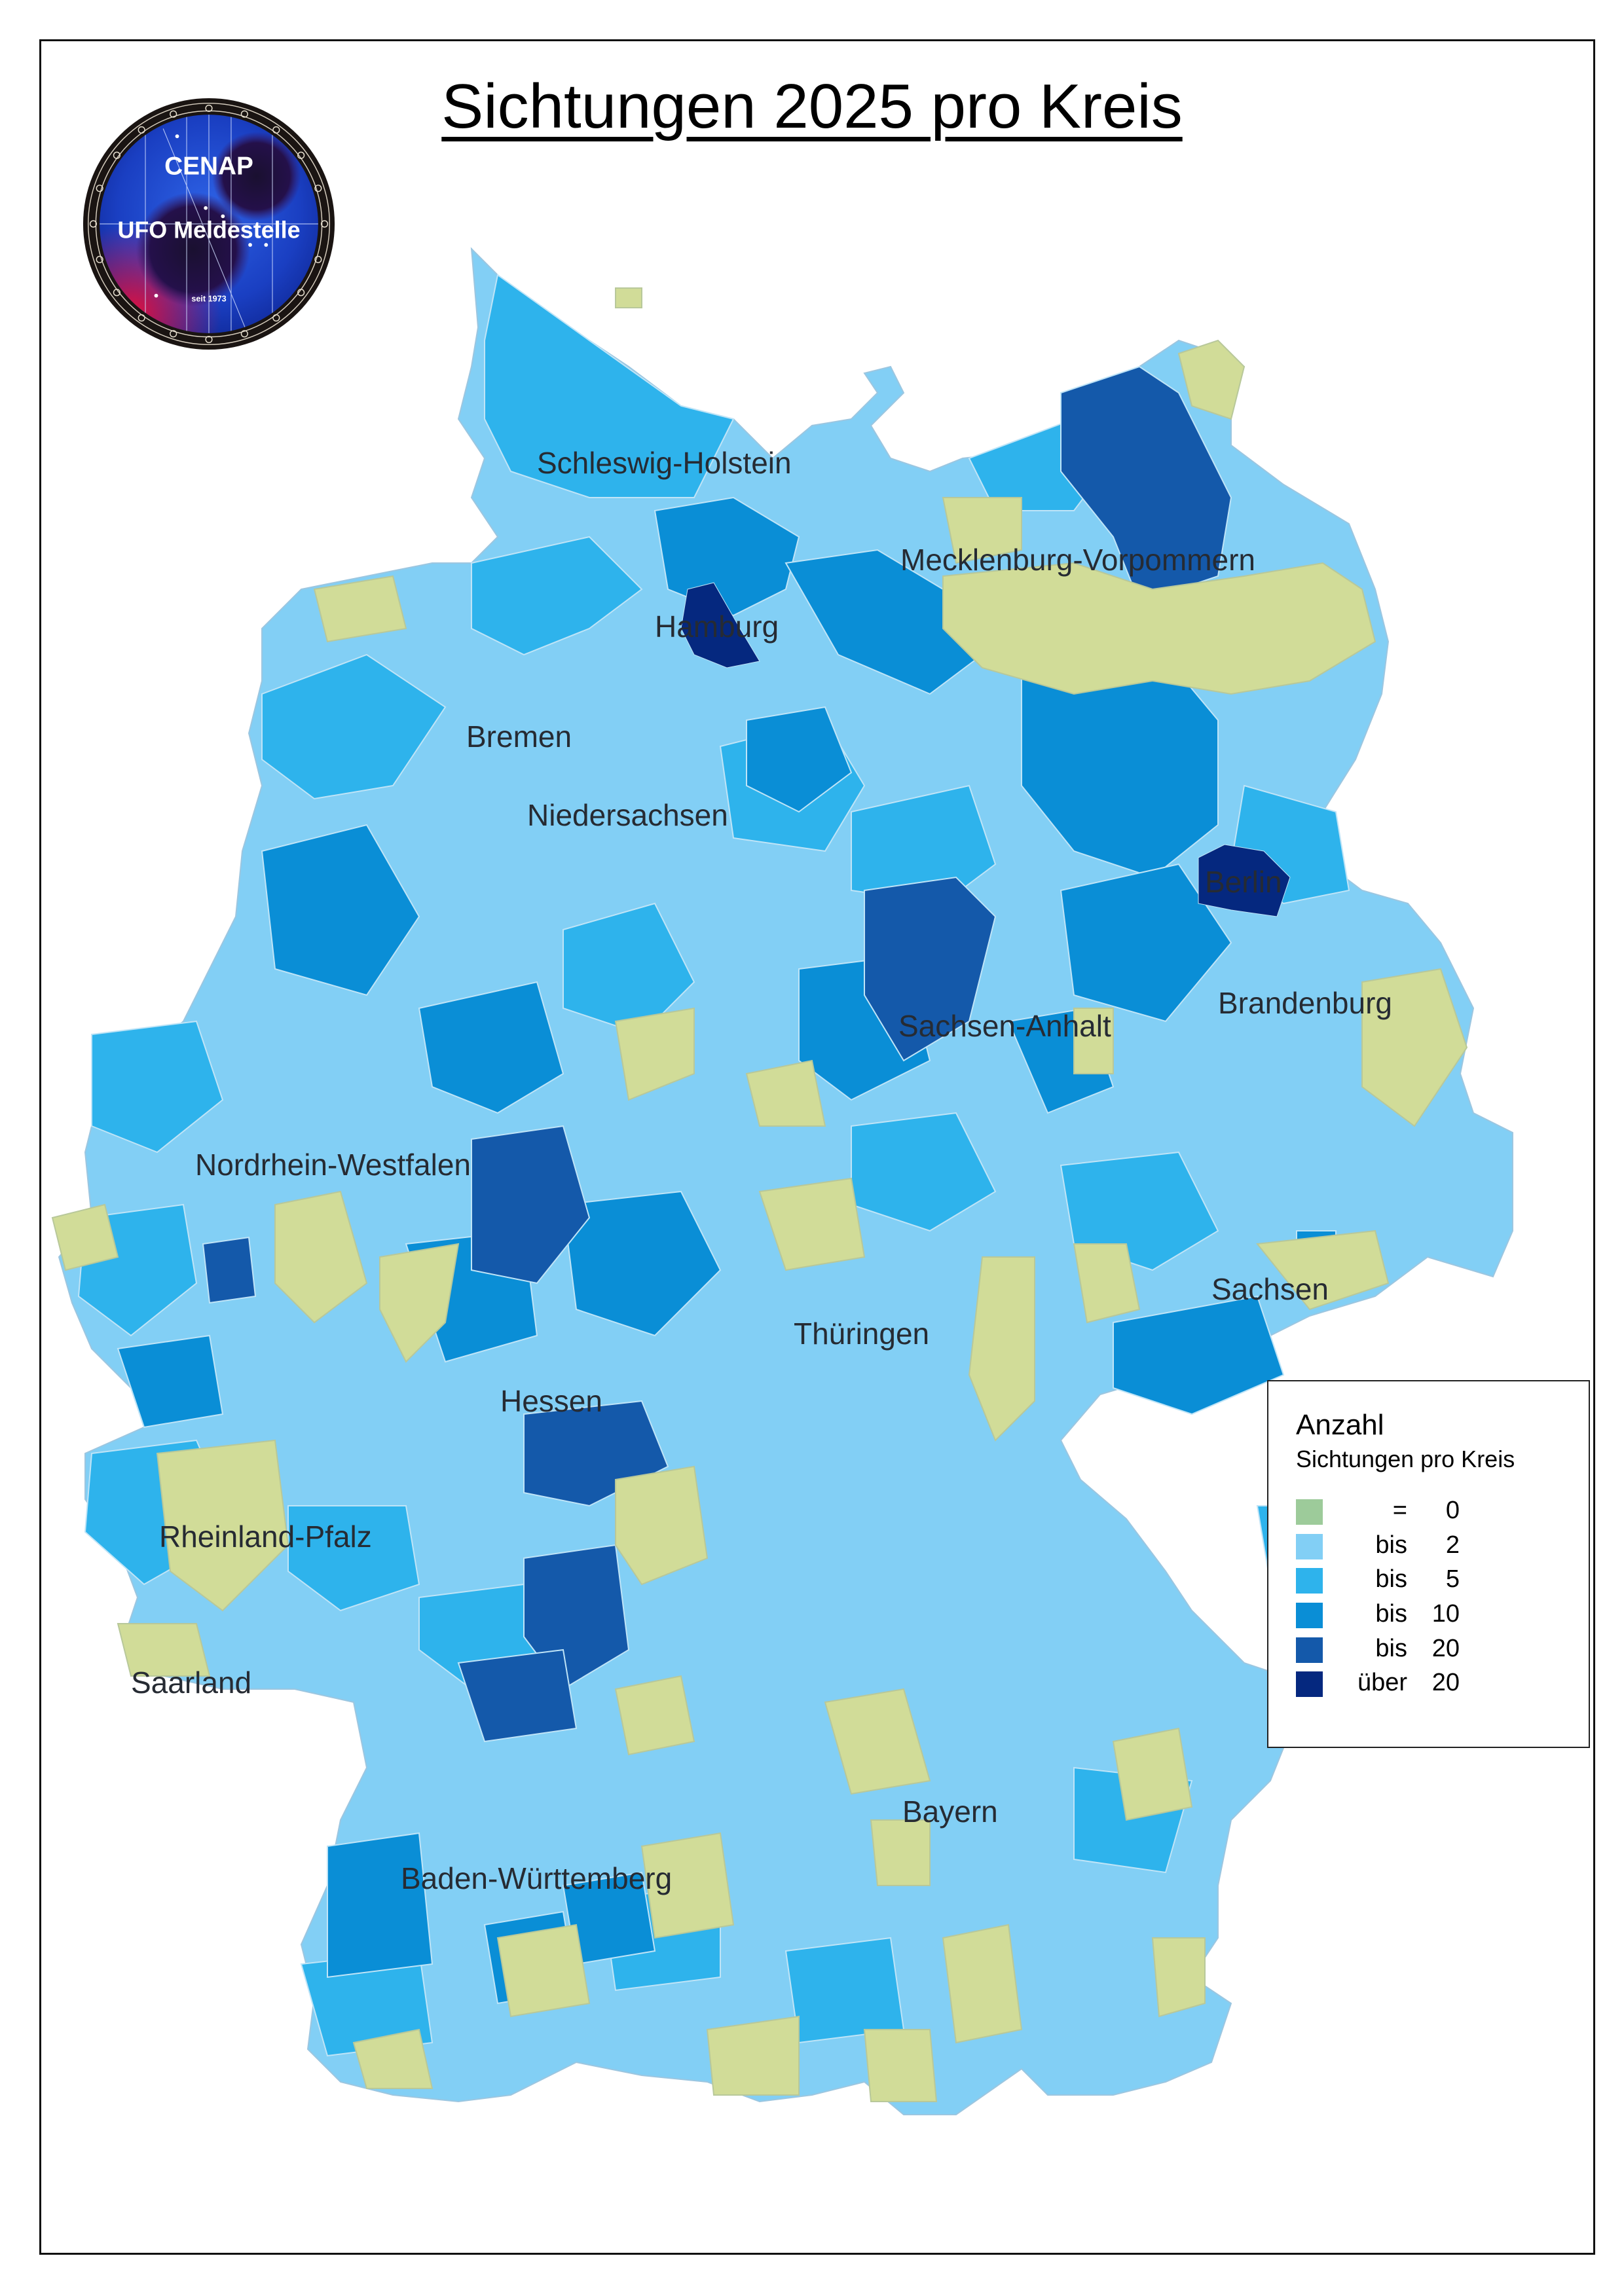 This screenshot has width=1624, height=2296. Describe the element at coordinates (537, 1878) in the screenshot. I see `state-label-baden-wuerttemberg: Baden-Württemberg` at that location.